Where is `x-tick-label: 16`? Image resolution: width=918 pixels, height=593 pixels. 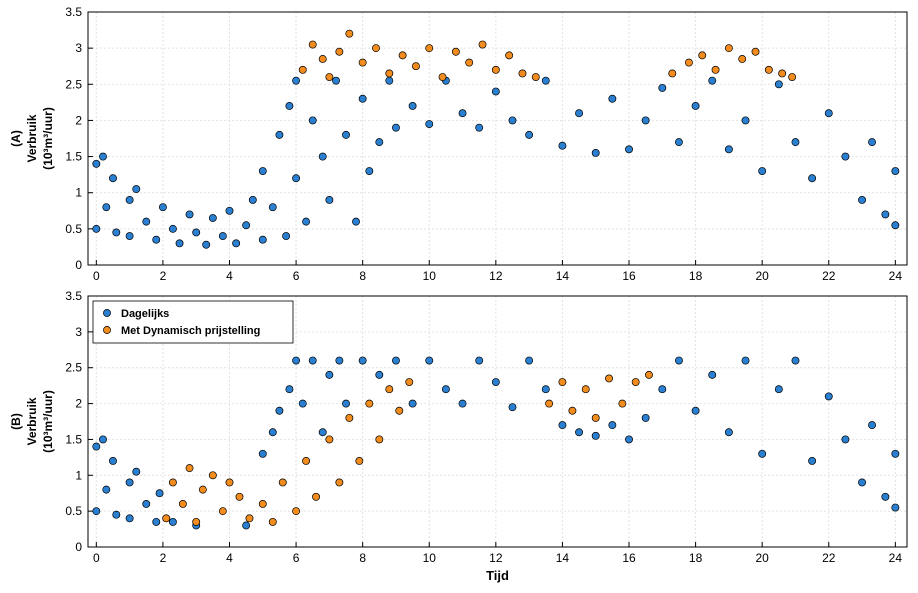 x-tick-label: 16 is located at coordinates (629, 558).